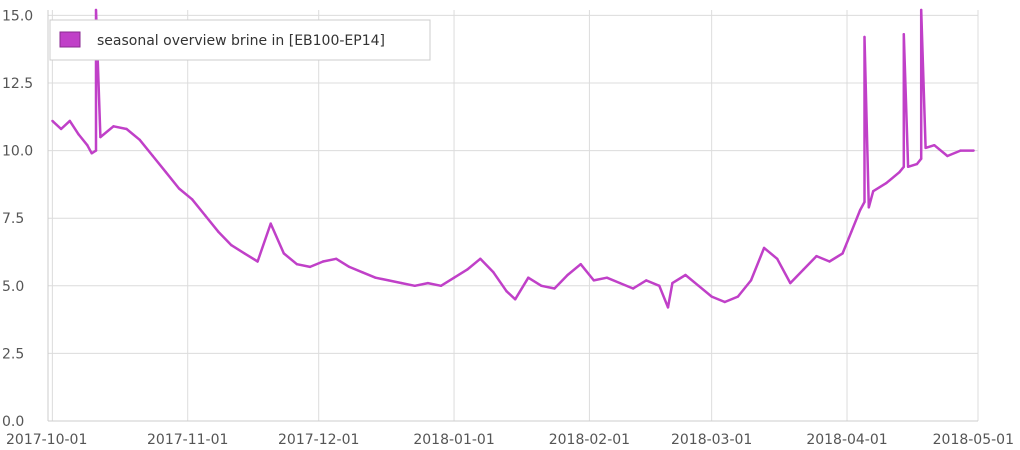 Image resolution: width=1020 pixels, height=450 pixels. What do you see at coordinates (318, 440) in the screenshot?
I see `x-tick-label: 2017-12-01` at bounding box center [318, 440].